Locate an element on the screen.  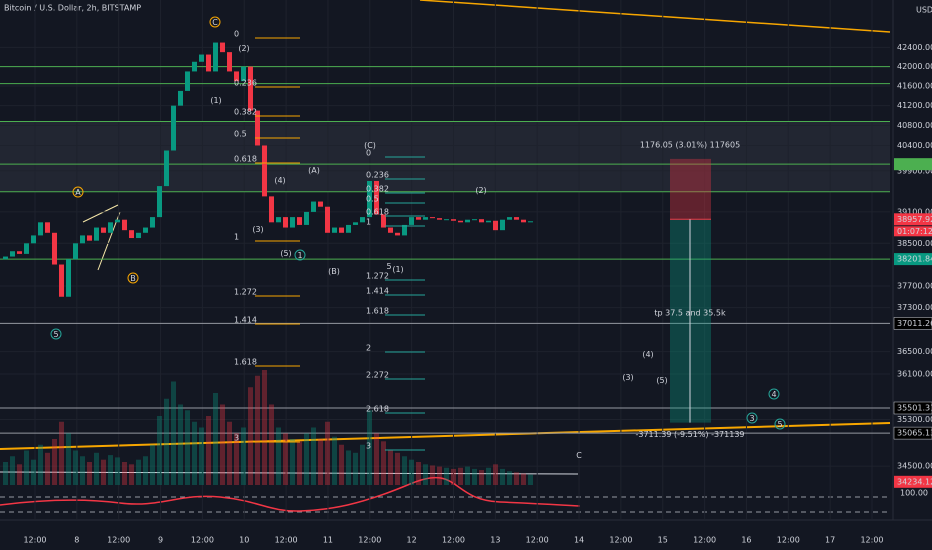
level-highlight is located at coordinates (913, 164).